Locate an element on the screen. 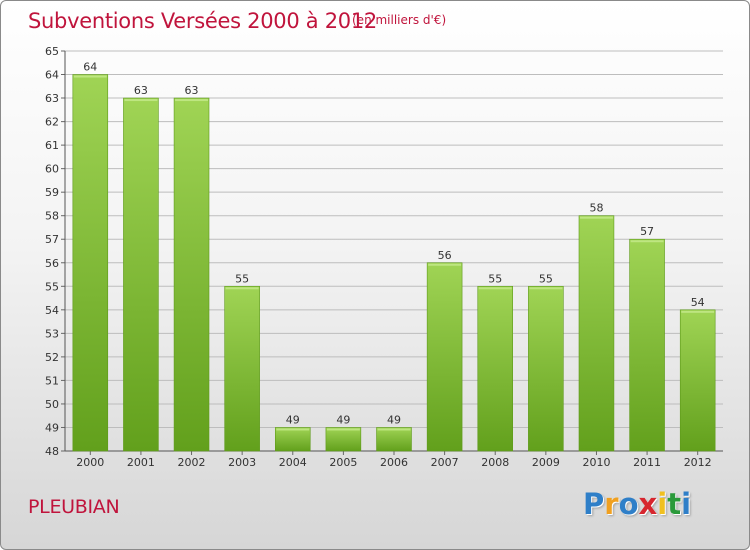 The height and width of the screenshot is (550, 750). data-label-2000: 64 is located at coordinates (90, 67).